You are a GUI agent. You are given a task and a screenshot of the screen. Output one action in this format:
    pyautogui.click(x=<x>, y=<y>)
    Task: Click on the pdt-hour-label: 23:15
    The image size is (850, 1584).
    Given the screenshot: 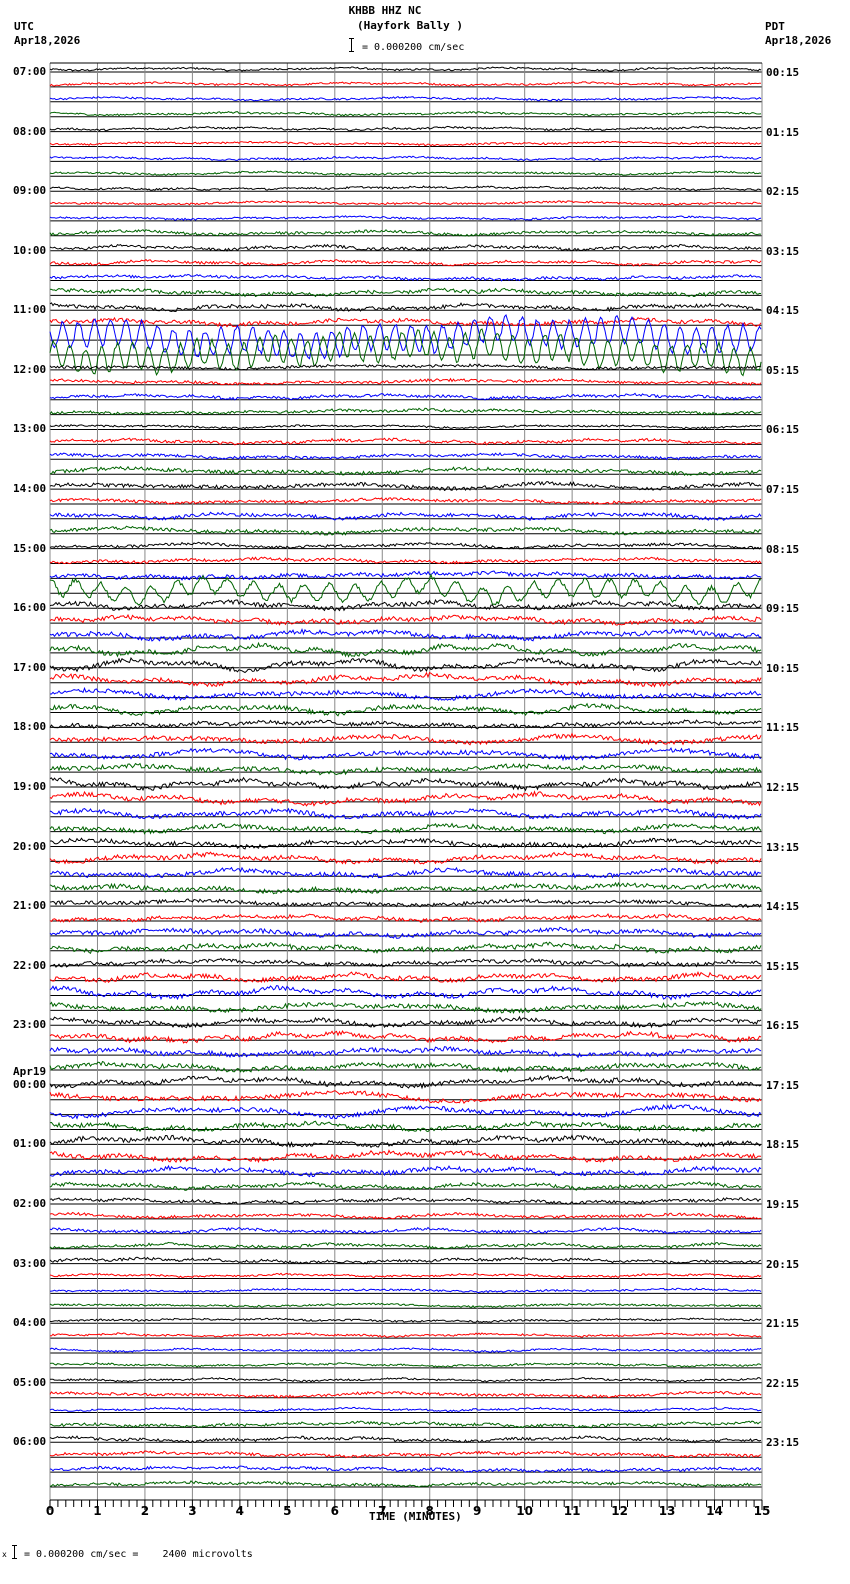 What is the action you would take?
    pyautogui.click(x=783, y=1443)
    